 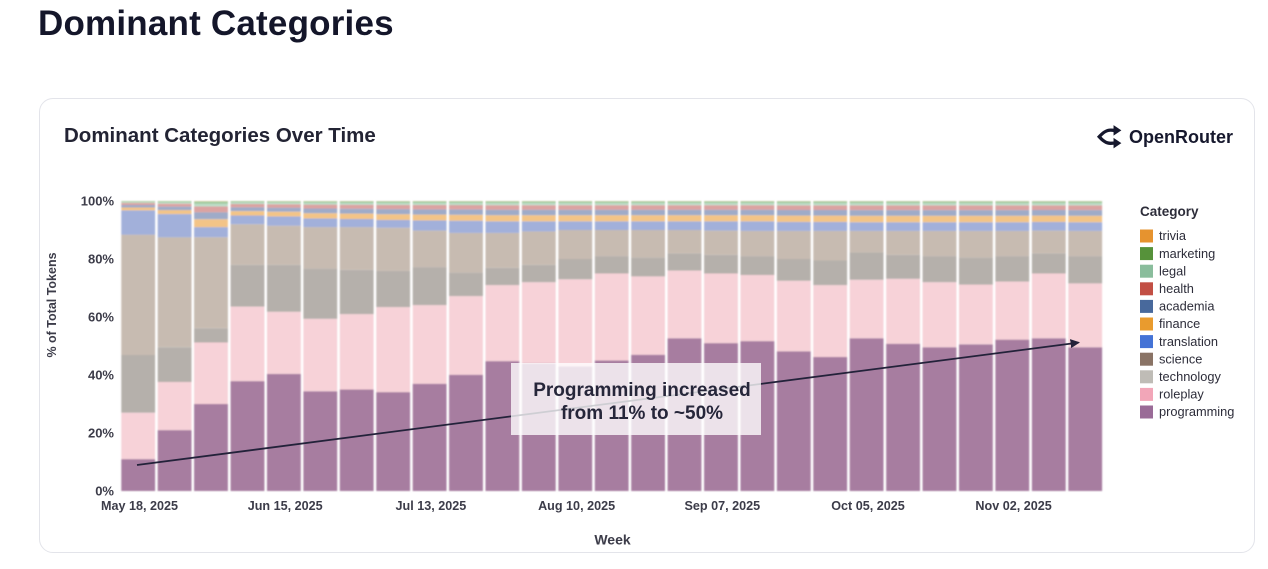 What do you see at coordinates (1179, 323) in the screenshot?
I see `svg-text: finance` at bounding box center [1179, 323].